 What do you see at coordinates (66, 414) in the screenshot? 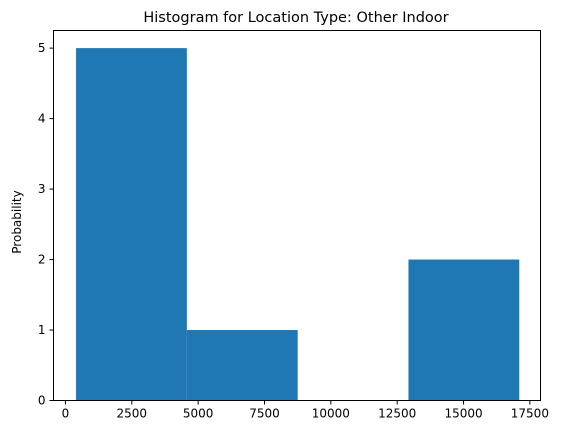
I see `x-tick-label: 0` at bounding box center [66, 414].